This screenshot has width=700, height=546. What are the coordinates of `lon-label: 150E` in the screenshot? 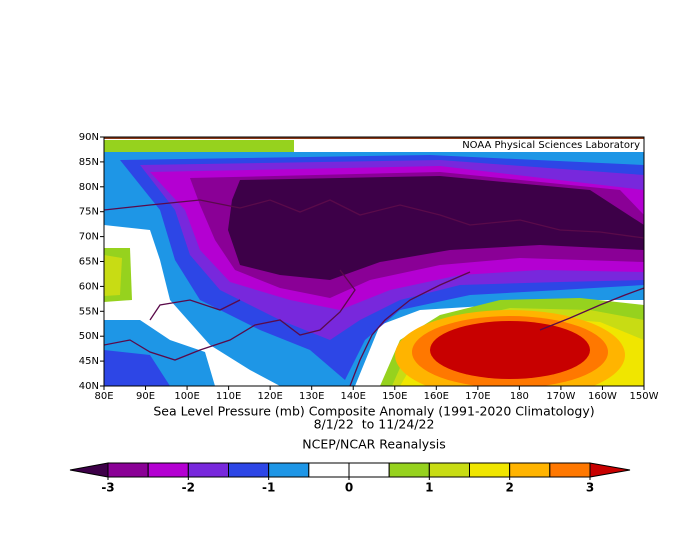 It's located at (394, 396).